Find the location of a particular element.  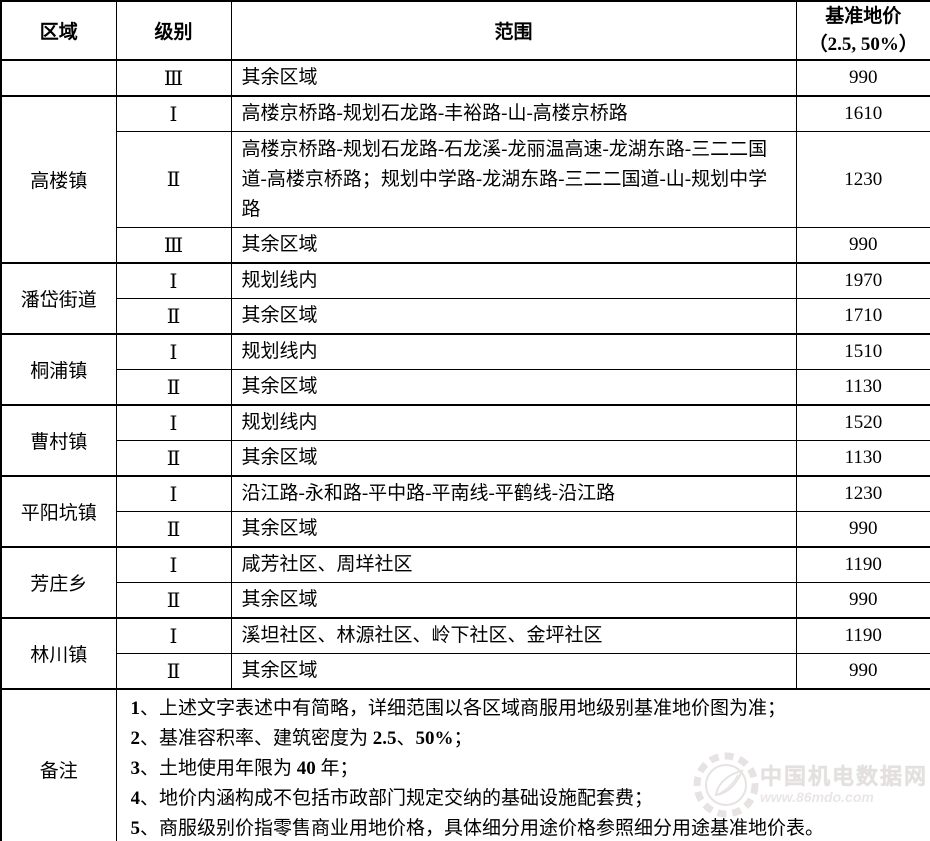

price-cell: 1520 is located at coordinates (862, 422).